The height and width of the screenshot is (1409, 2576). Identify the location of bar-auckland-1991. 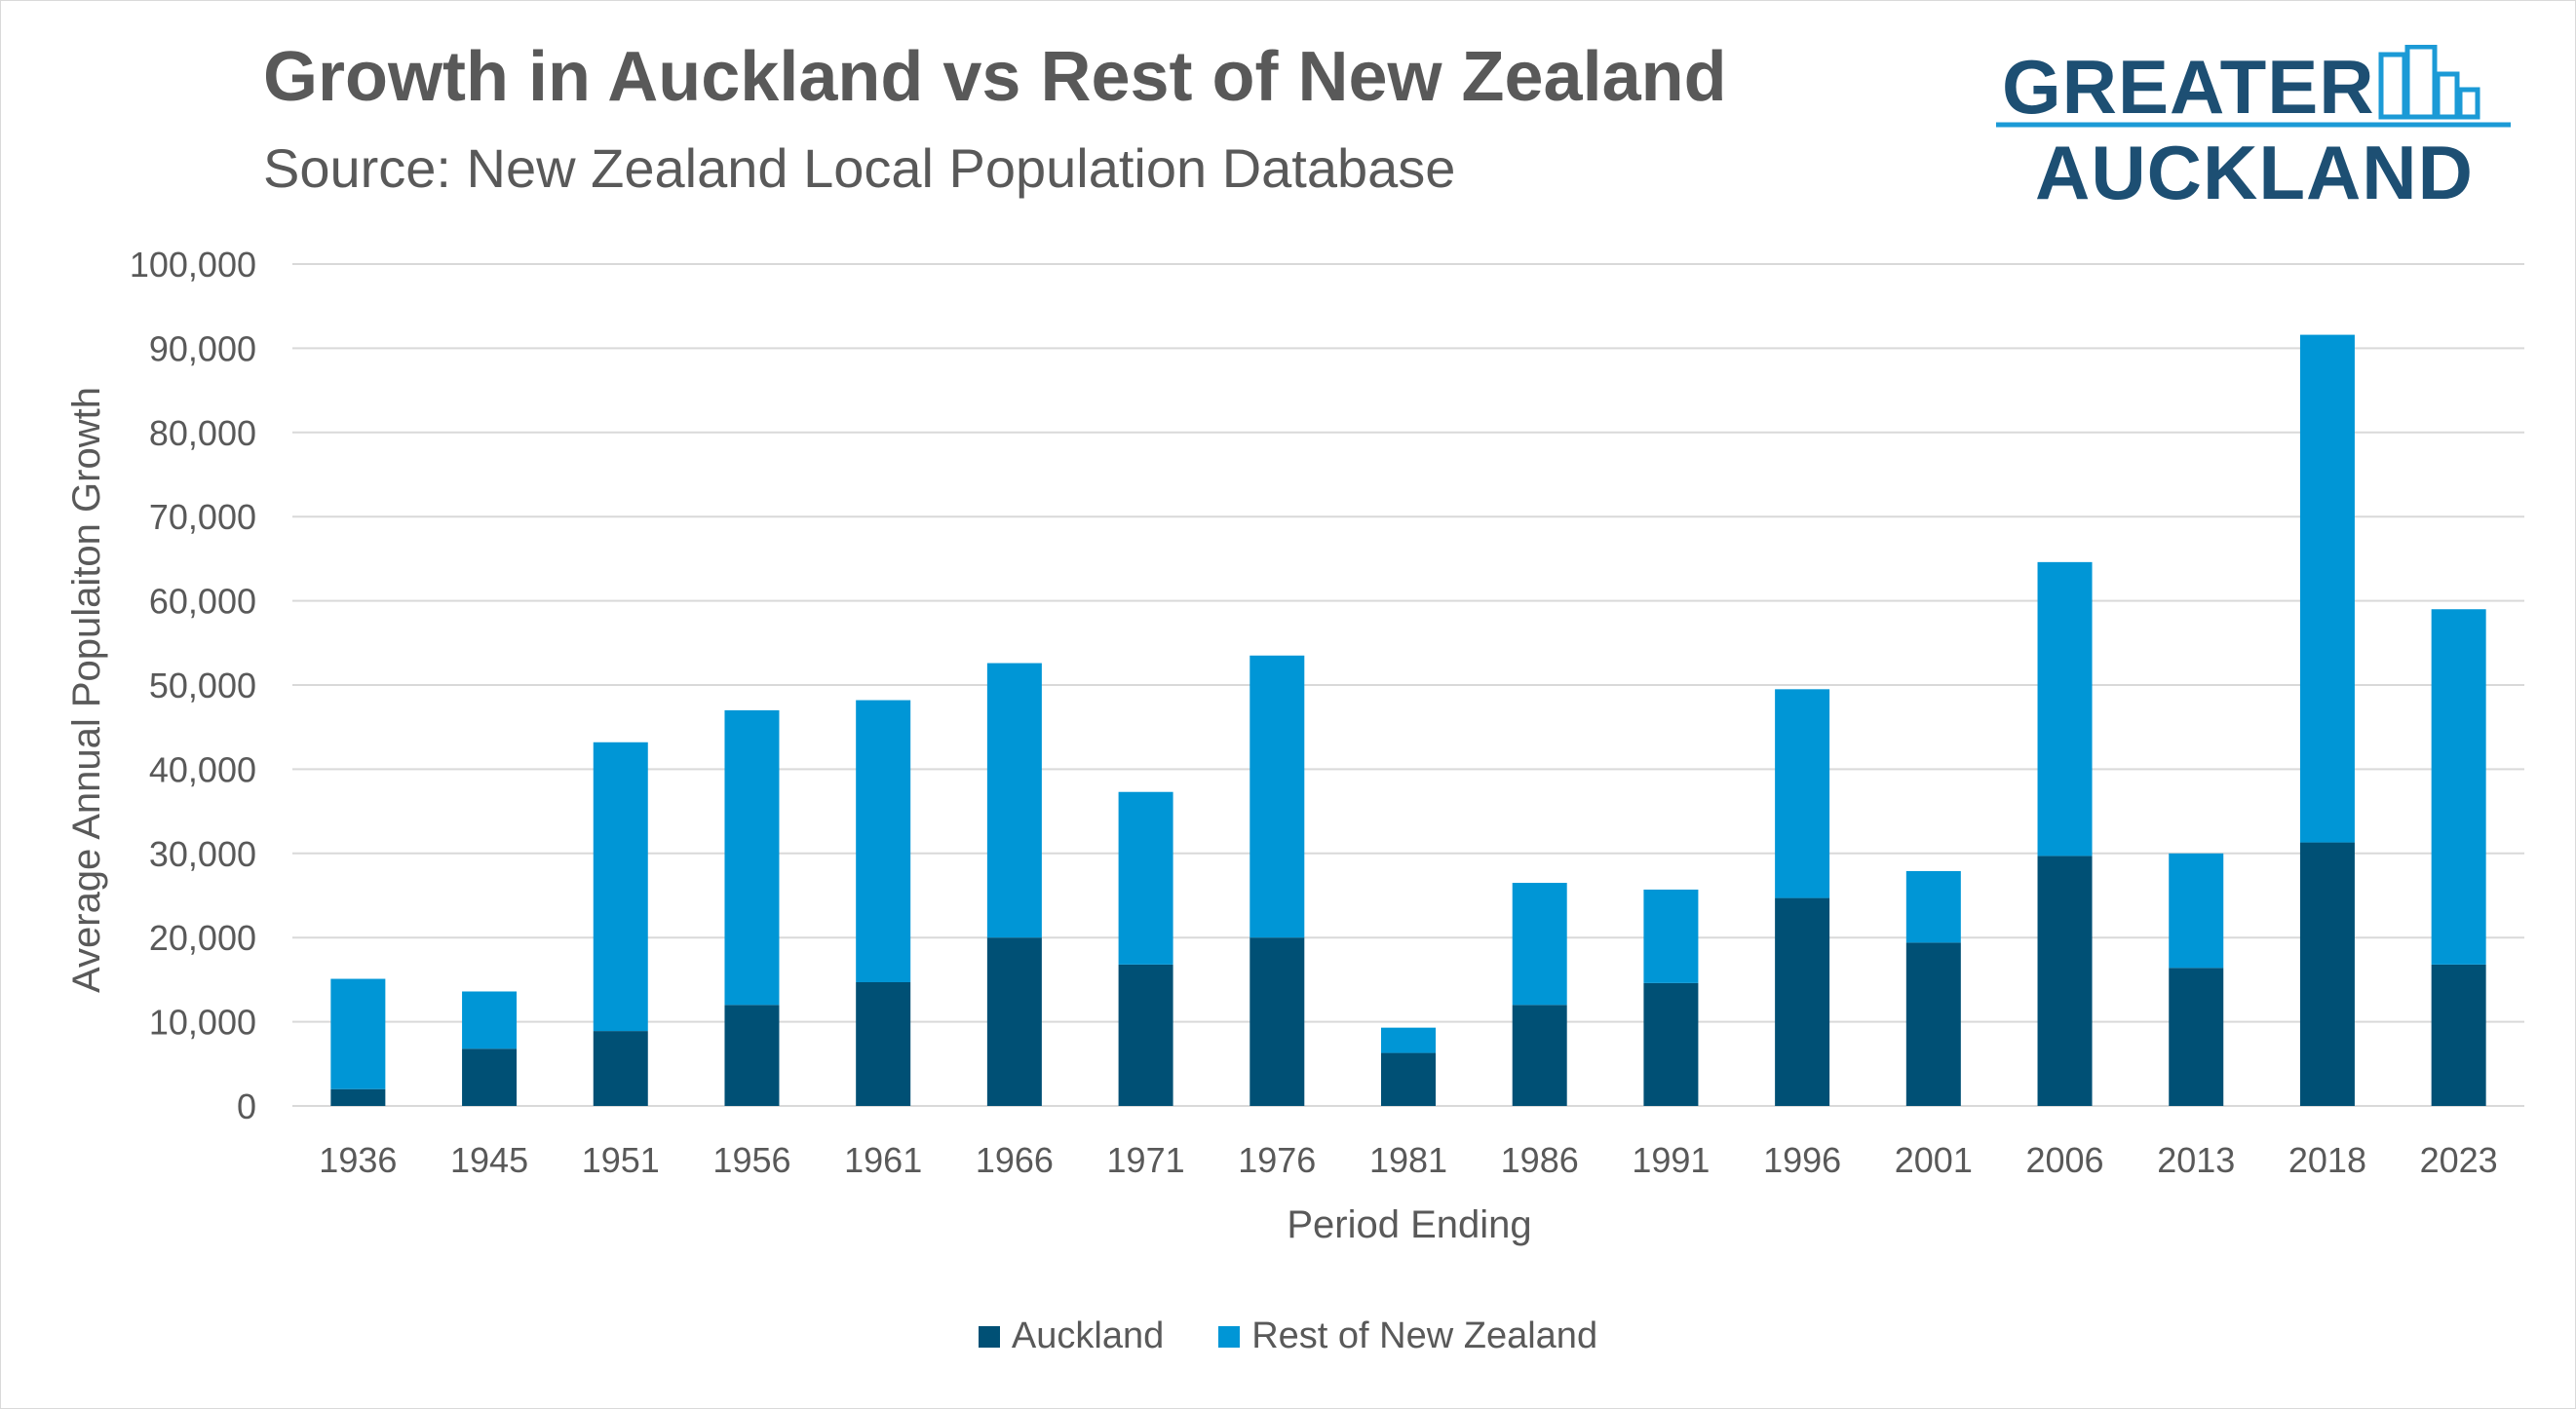
(1671, 1044).